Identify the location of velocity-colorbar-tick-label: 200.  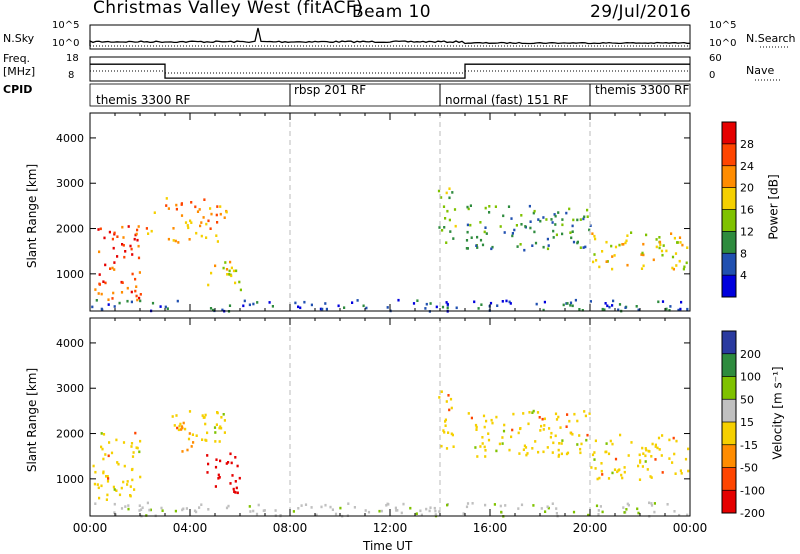
(750, 354).